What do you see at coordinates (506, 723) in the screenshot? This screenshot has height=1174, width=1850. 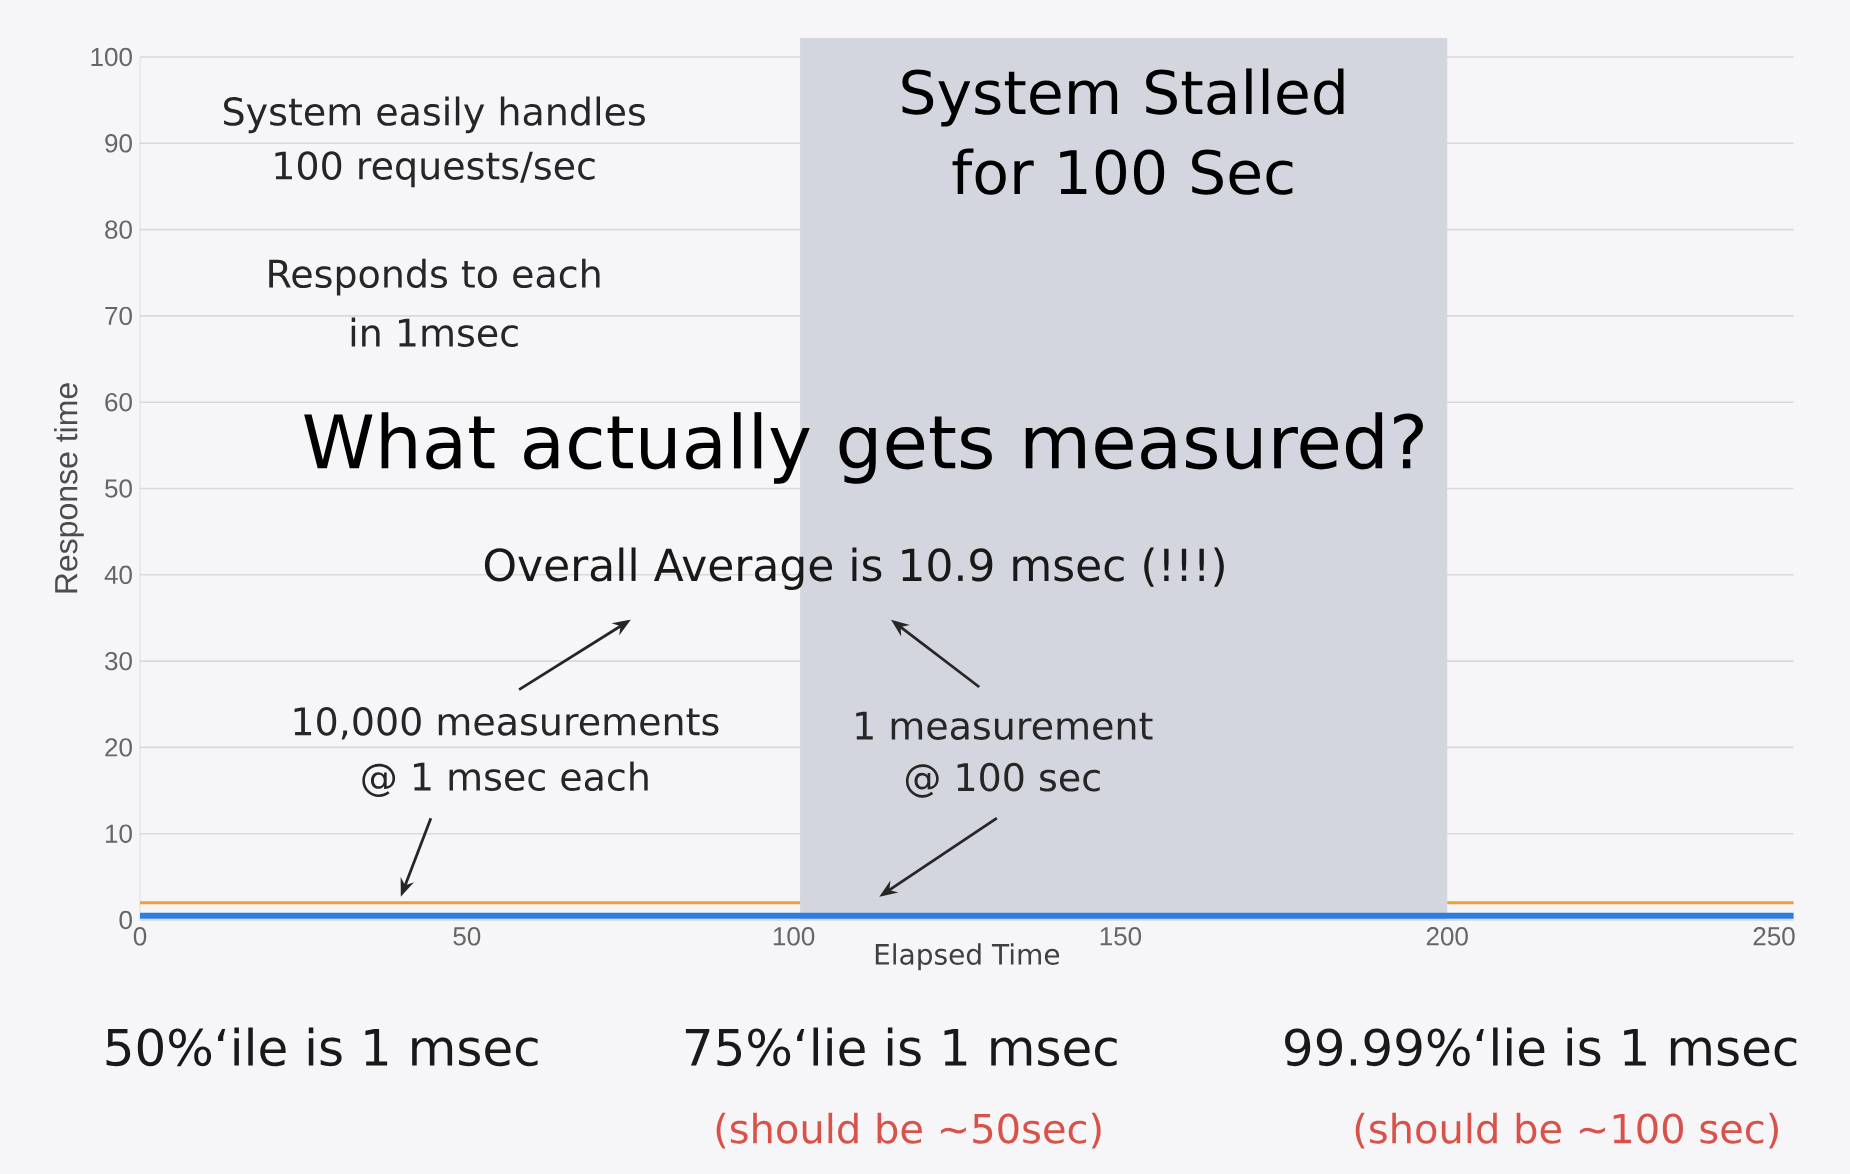 I see `annotation: 10,000 measurements` at bounding box center [506, 723].